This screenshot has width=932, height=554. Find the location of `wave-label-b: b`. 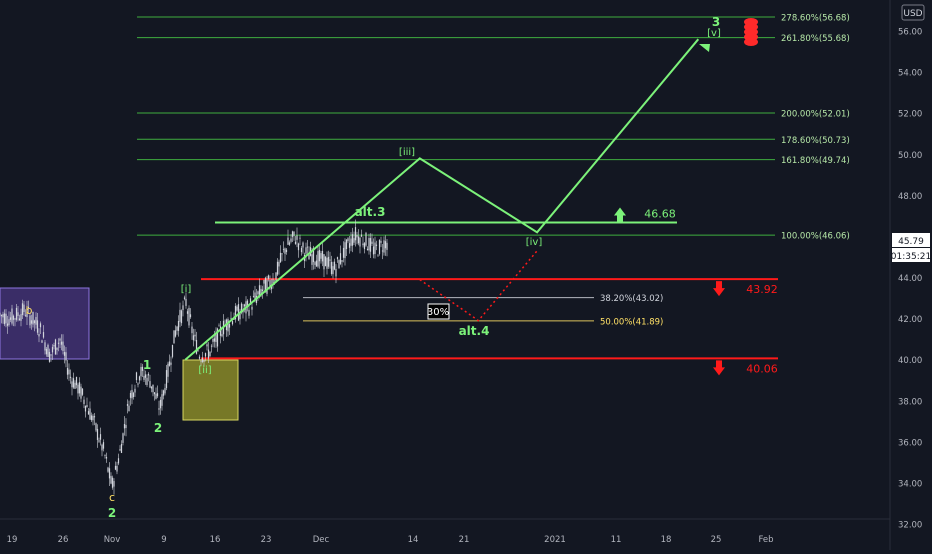

wave-label-b: b is located at coordinates (29, 310).